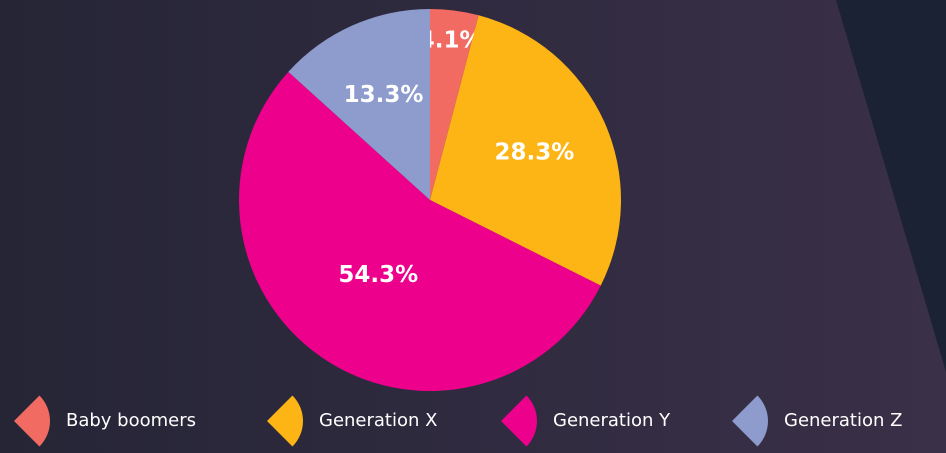  I want to click on slice-label: 54.3%, so click(378, 275).